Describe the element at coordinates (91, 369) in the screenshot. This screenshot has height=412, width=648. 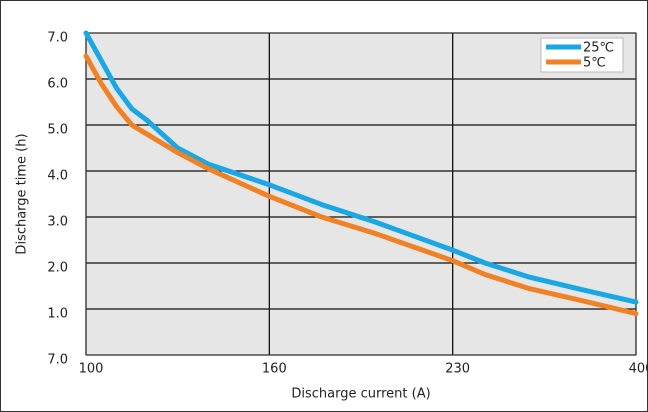
I see `x-tick-label: 100` at that location.